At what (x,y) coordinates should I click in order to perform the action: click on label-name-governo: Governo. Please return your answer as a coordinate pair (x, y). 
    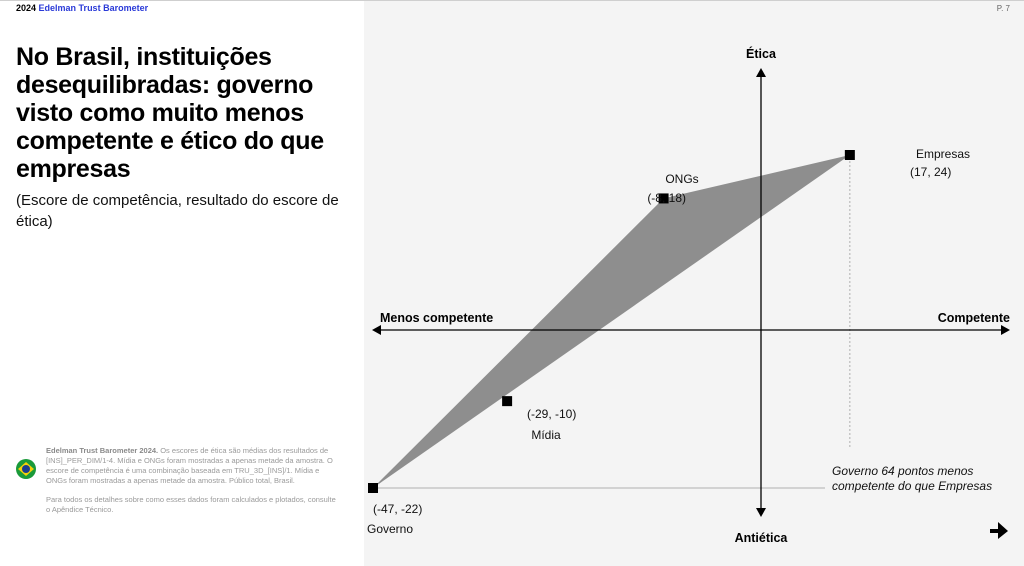
    Looking at the image, I should click on (390, 529).